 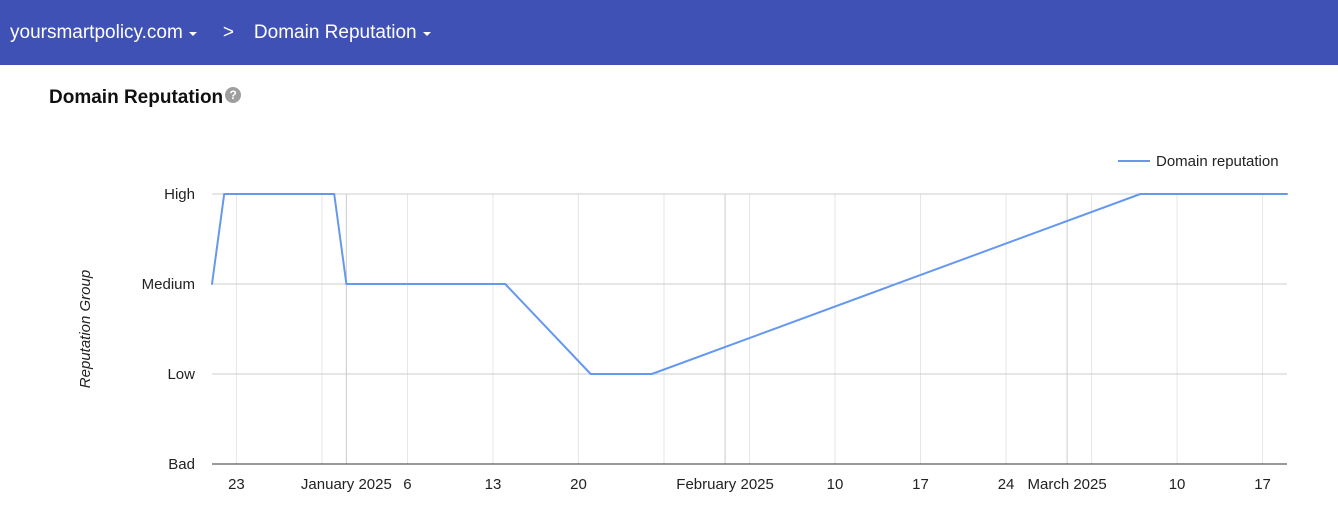 I want to click on x-tick-label: 24, so click(x=1006, y=484).